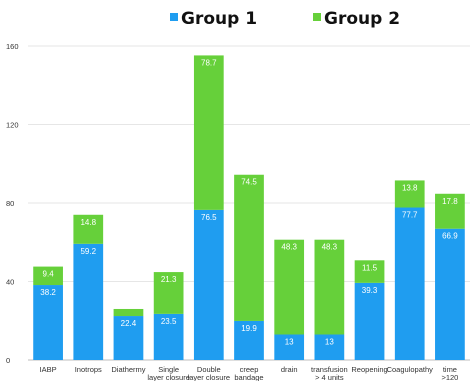 Image resolution: width=474 pixels, height=381 pixels. What do you see at coordinates (219, 19) in the screenshot?
I see `legend-label-group-1: Group 1` at bounding box center [219, 19].